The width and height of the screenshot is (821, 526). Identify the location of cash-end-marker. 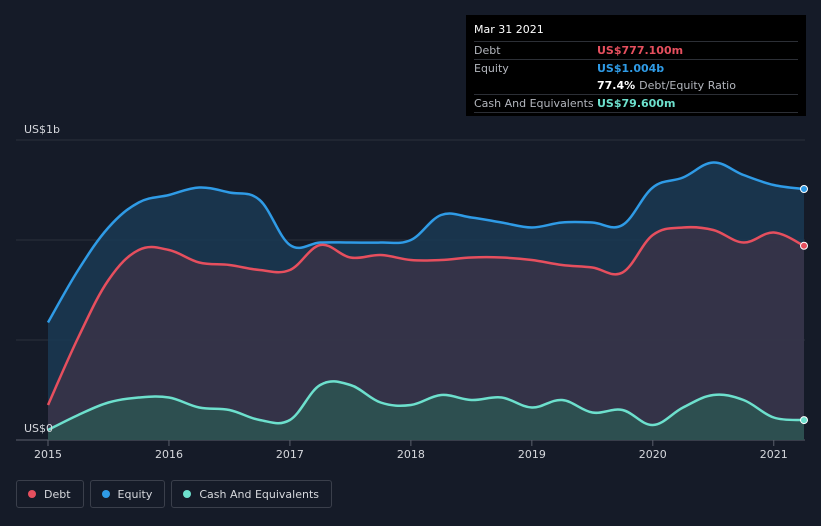
(804, 420).